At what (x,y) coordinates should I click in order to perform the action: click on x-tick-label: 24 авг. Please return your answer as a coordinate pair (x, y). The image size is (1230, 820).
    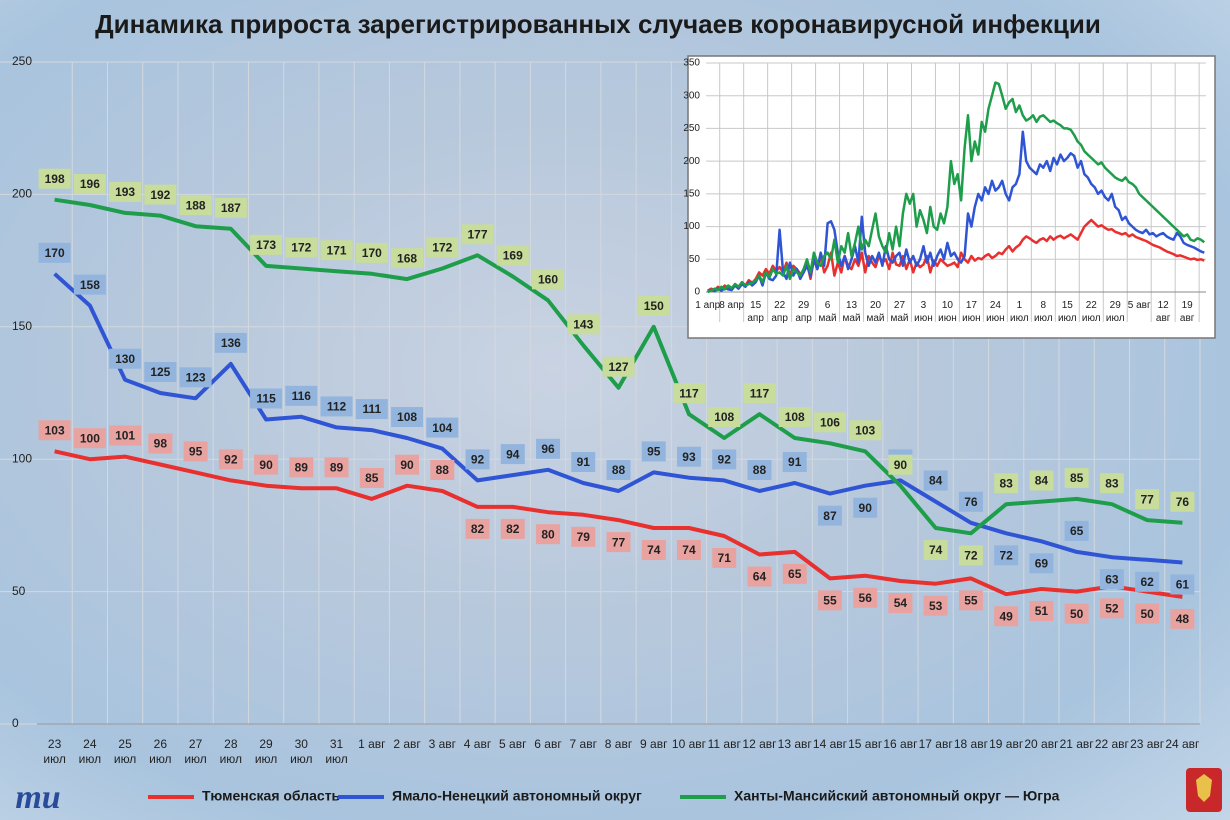
    Looking at the image, I should click on (1182, 744).